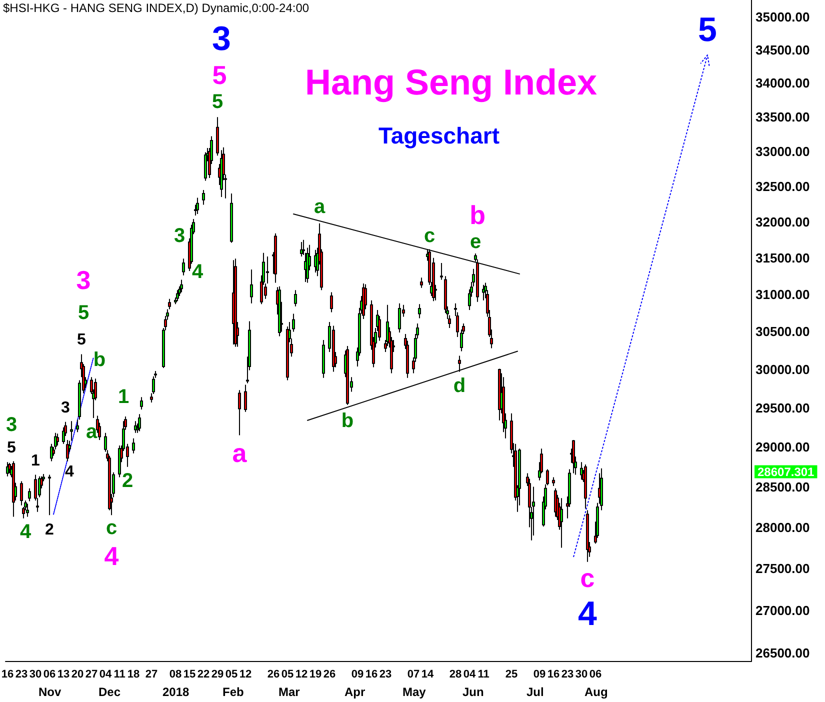 The width and height of the screenshot is (825, 702). Describe the element at coordinates (233, 692) in the screenshot. I see `text: Feb` at that location.